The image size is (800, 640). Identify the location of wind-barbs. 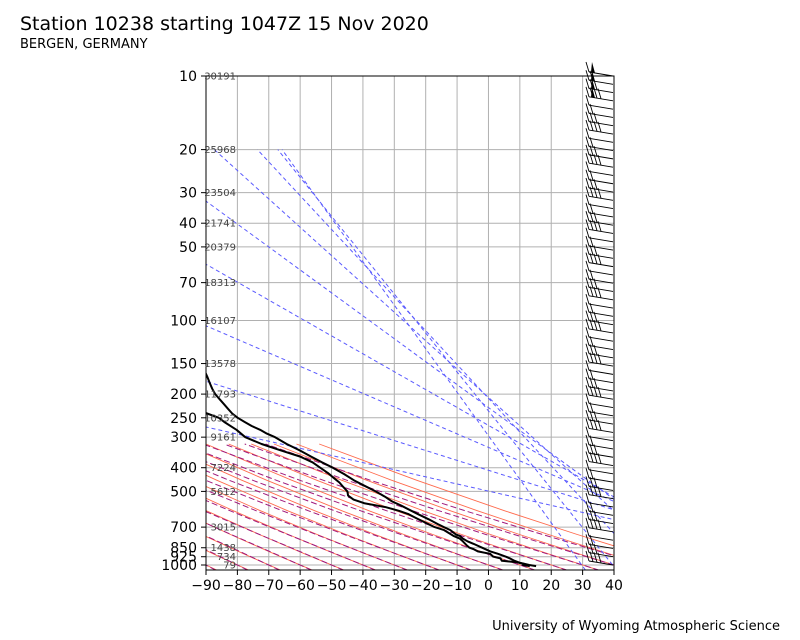
(599, 313).